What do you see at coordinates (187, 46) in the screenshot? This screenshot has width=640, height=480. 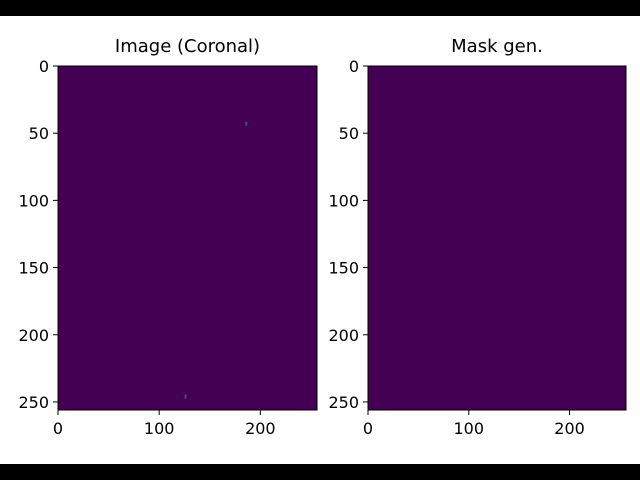 I see `subplot-title: Image (Coronal)` at bounding box center [187, 46].